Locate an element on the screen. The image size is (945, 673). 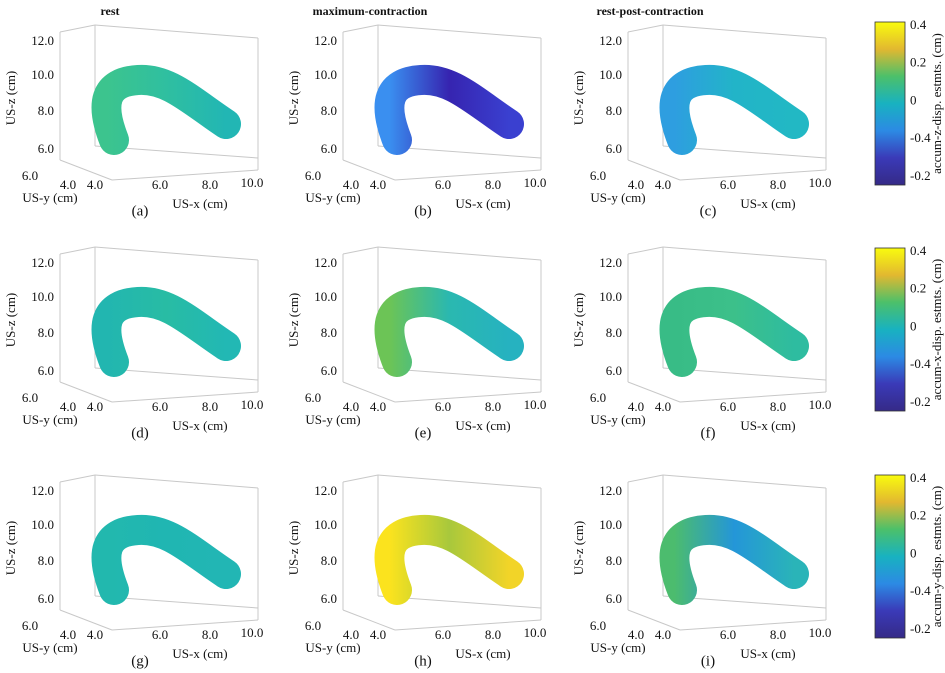
panel-caption: (d) is located at coordinates (140, 433).